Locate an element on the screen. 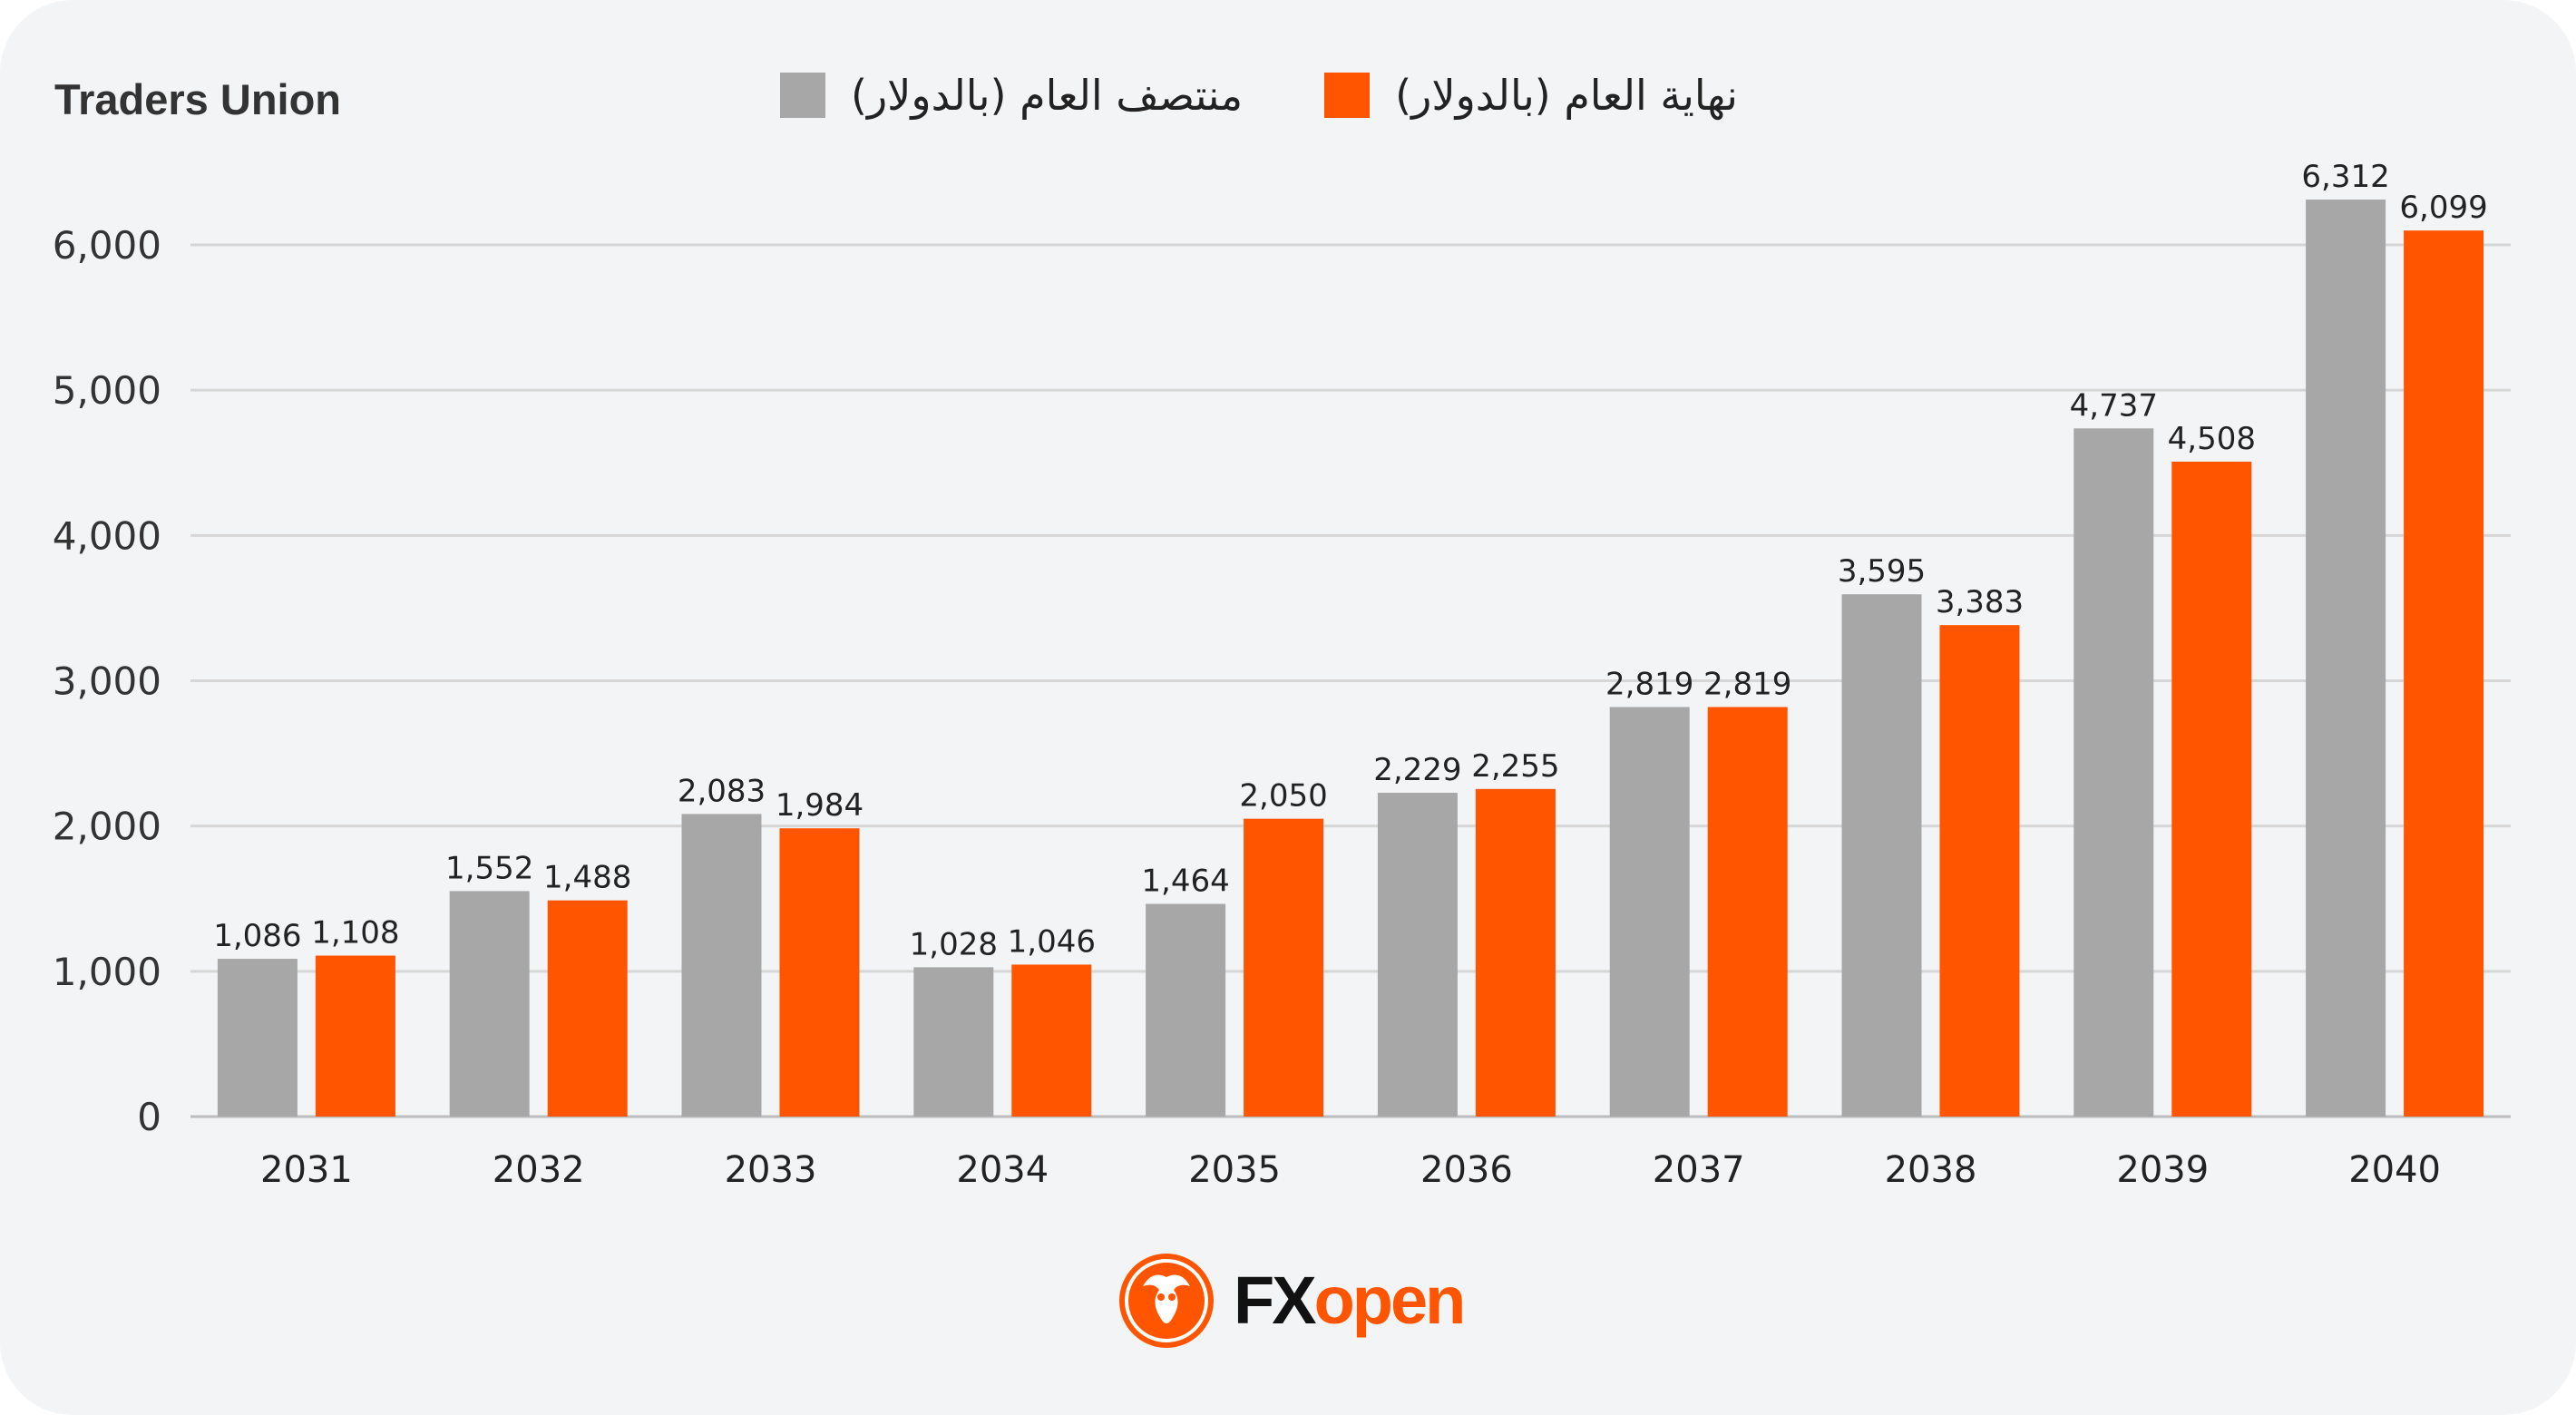 The image size is (2576, 1415). x-tick-label: 2033 is located at coordinates (771, 1170).